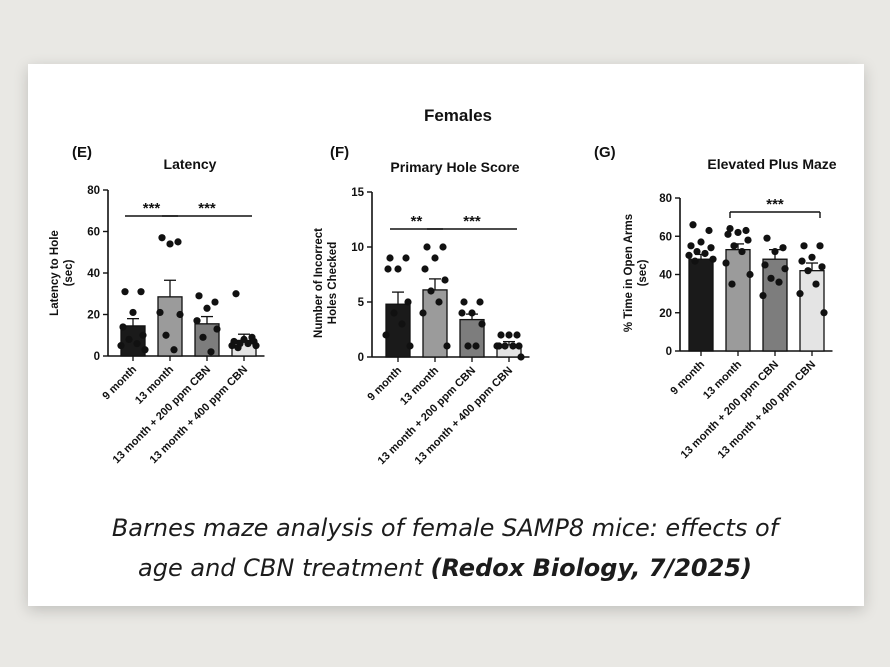 This screenshot has width=890, height=667. I want to click on chart3-significance-label: ***, so click(775, 204).